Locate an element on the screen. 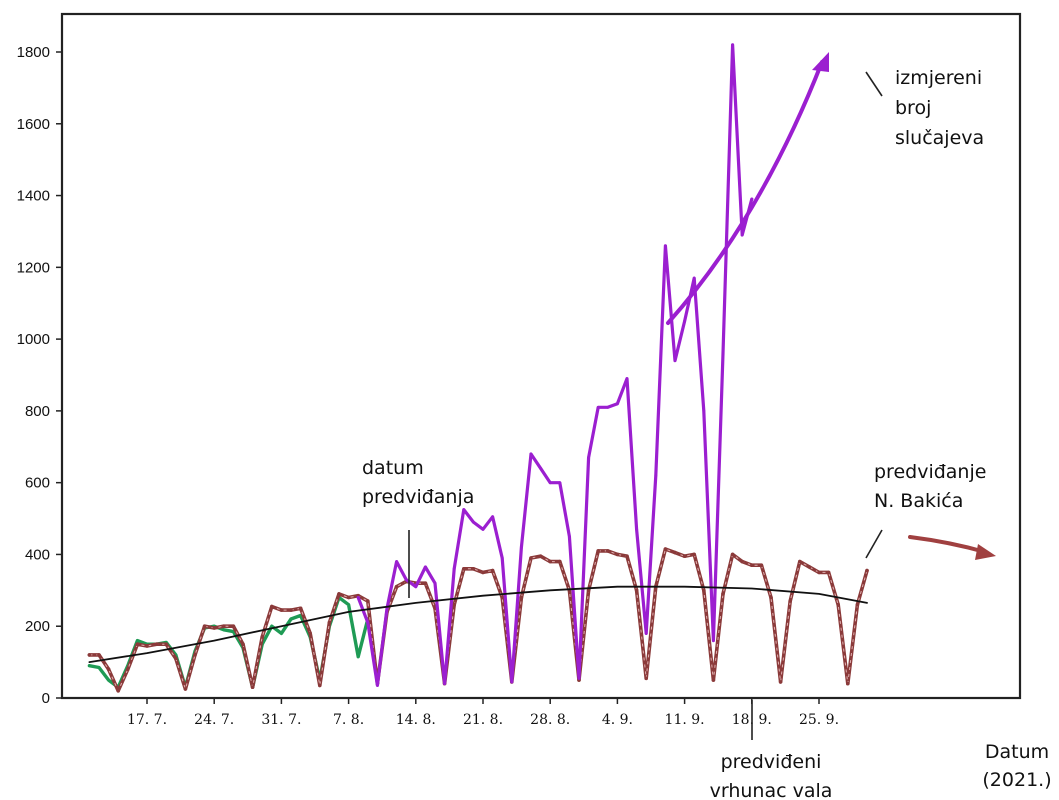  x-tick-label: 17. 7. is located at coordinates (147, 720).